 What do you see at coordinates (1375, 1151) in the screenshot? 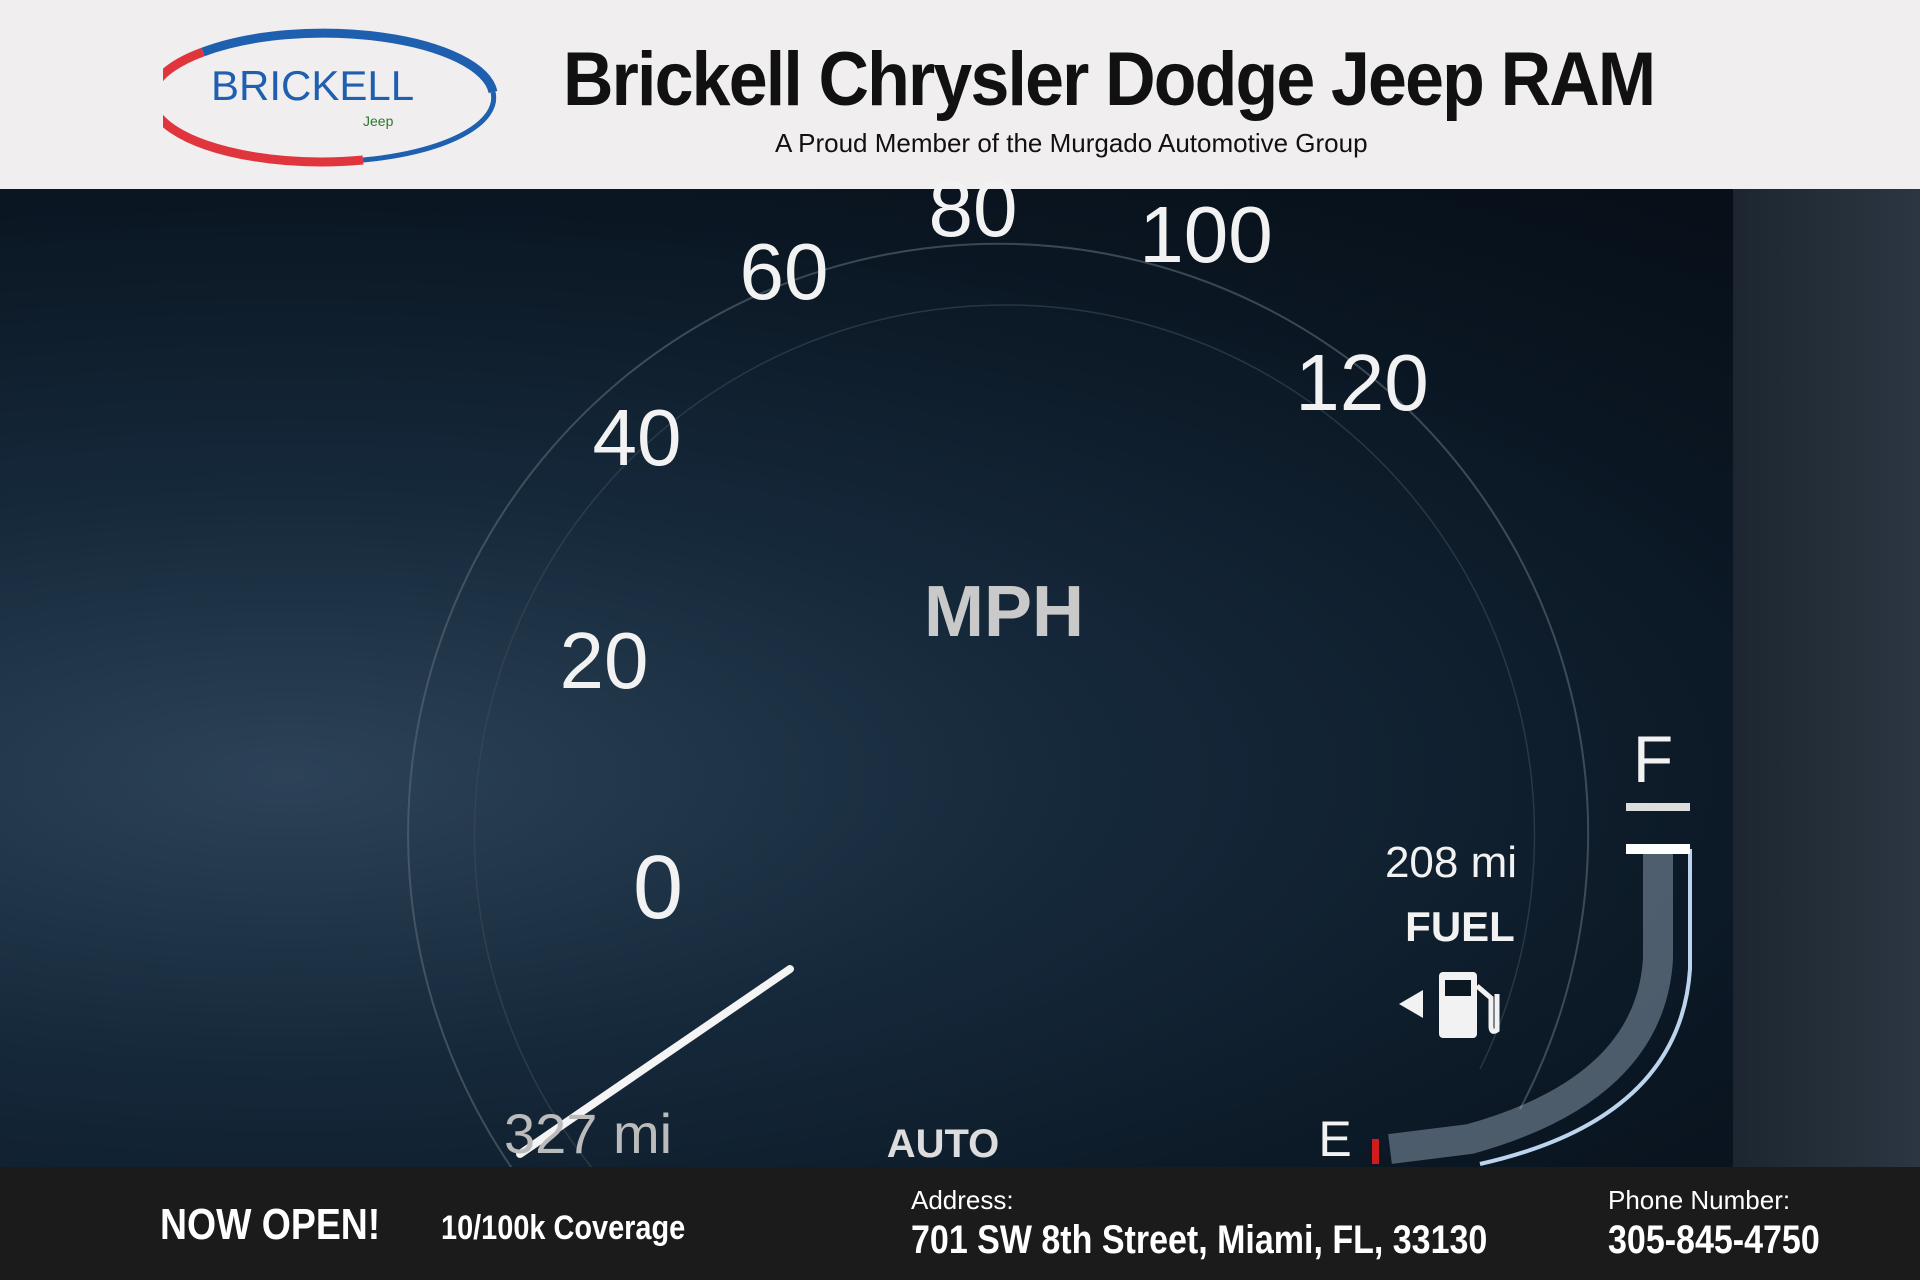
I see `fuel-empty-marker` at bounding box center [1375, 1151].